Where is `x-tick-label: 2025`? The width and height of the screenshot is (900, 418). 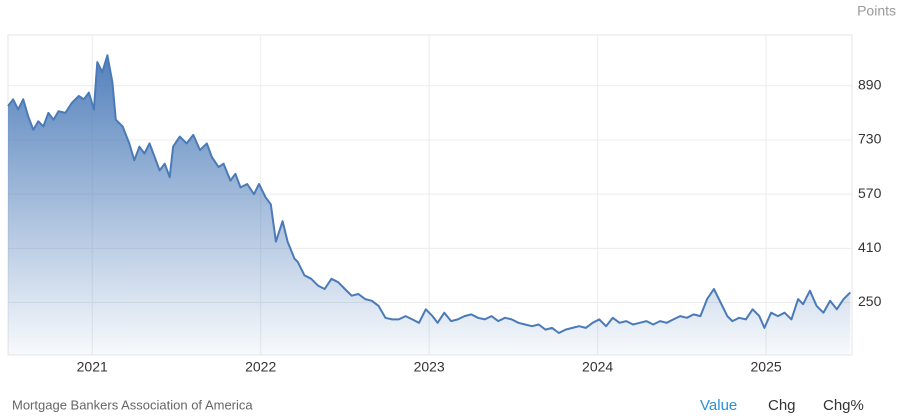 x-tick-label: 2025 is located at coordinates (766, 367).